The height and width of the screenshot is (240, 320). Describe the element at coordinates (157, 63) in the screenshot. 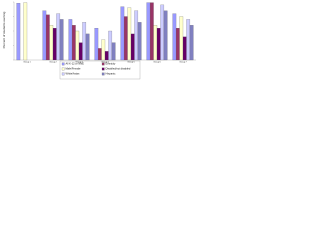

I see `x-tick-label: Group 6` at that location.